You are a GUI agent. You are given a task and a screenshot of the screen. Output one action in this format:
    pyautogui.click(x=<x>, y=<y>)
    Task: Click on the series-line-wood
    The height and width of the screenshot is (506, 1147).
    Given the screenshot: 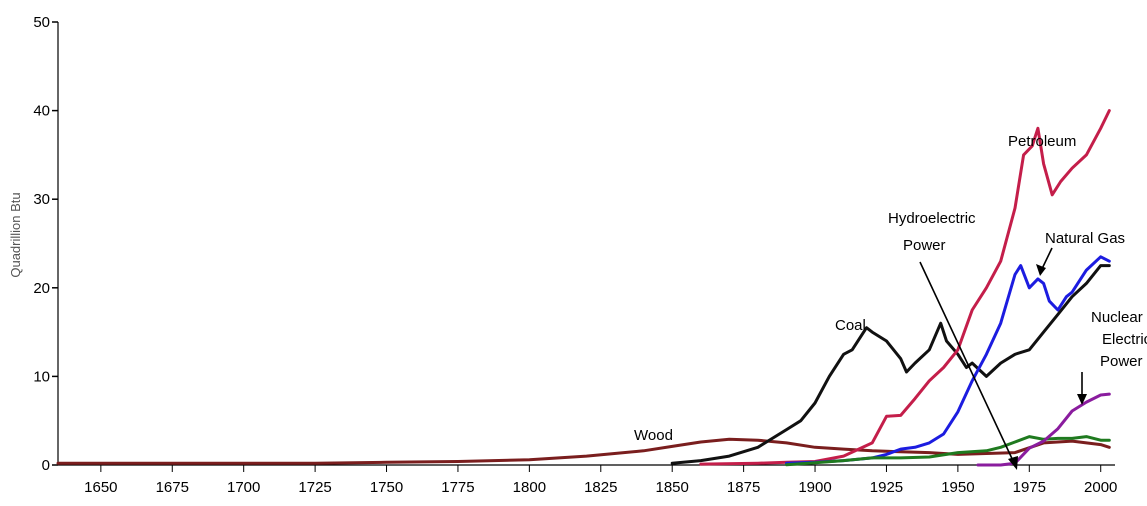 What is the action you would take?
    pyautogui.click(x=583, y=451)
    